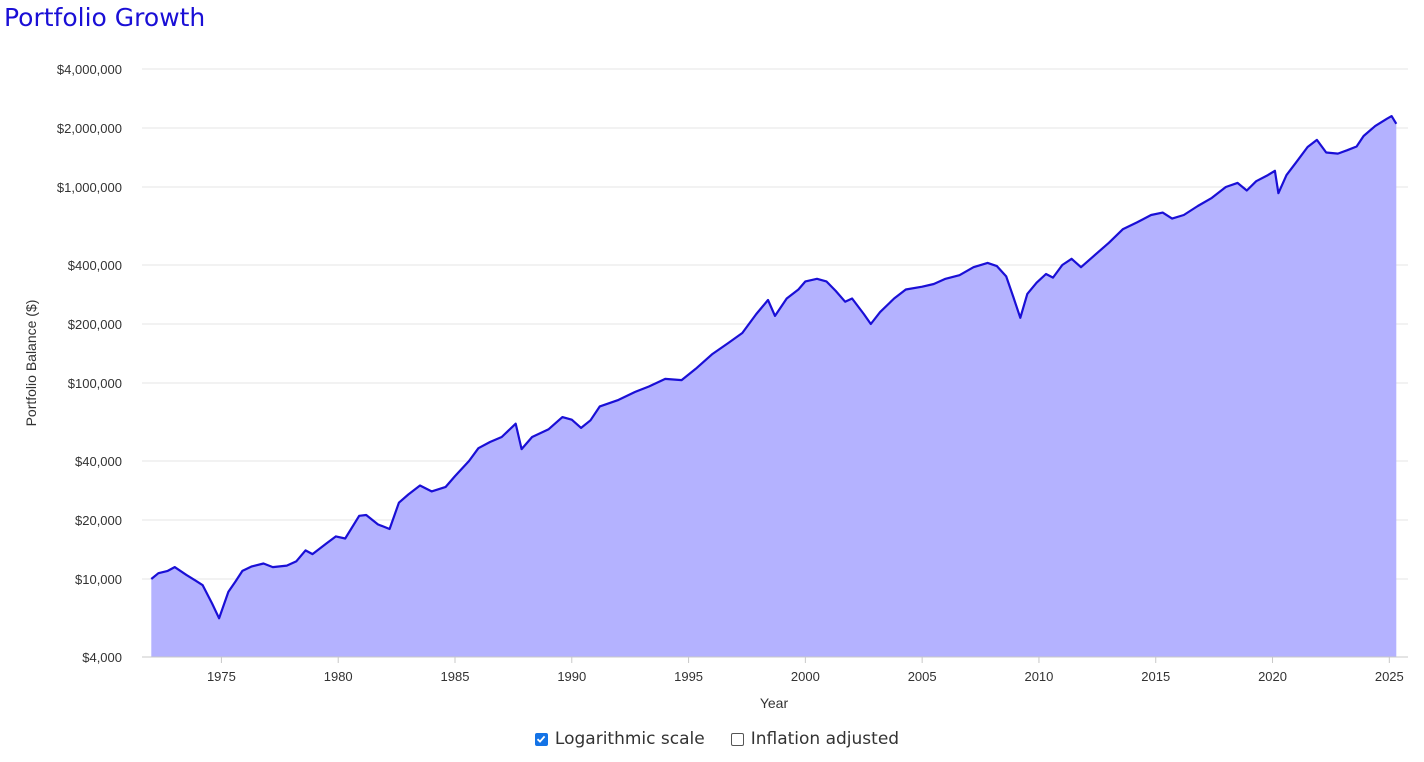 Image resolution: width=1424 pixels, height=762 pixels. What do you see at coordinates (1272, 676) in the screenshot?
I see `x-tick-label: 2020` at bounding box center [1272, 676].